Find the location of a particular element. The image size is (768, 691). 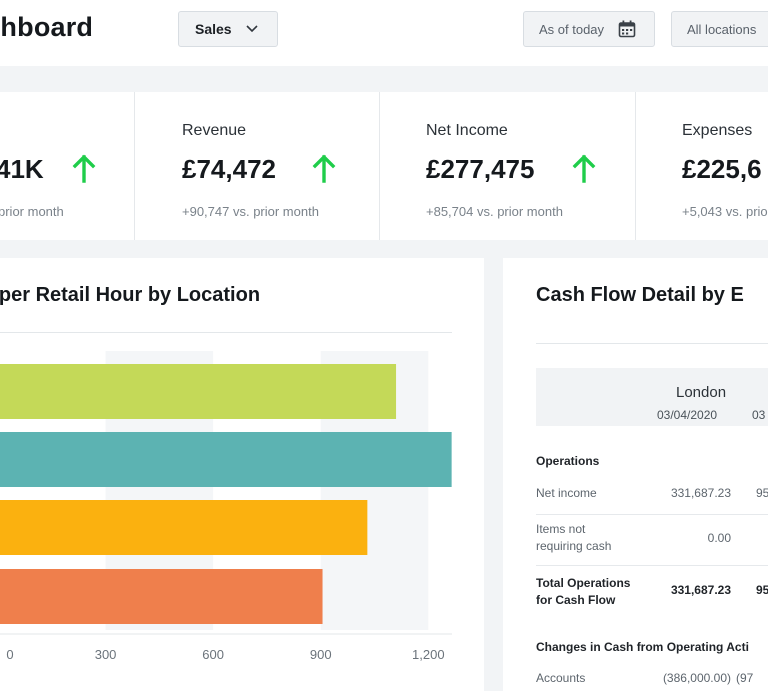

kpi-card-expenses: Expenses £225,6 +5,043 vs. prior is located at coordinates (702, 166).